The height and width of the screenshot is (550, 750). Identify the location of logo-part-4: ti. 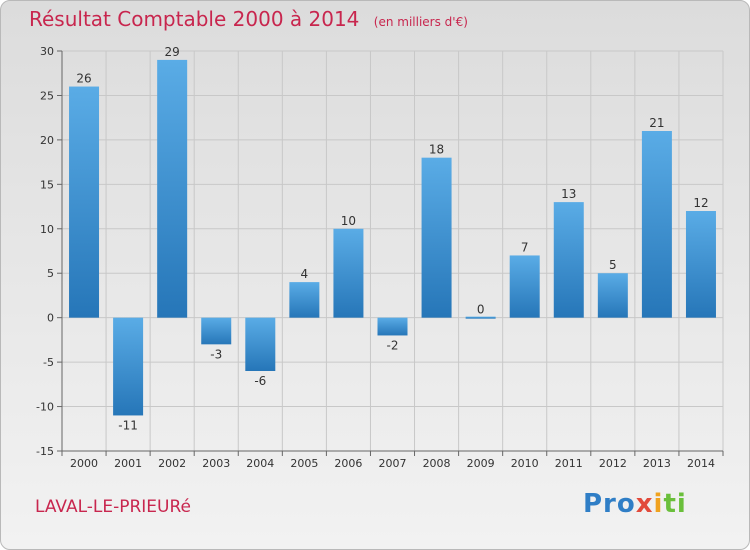
(675, 504).